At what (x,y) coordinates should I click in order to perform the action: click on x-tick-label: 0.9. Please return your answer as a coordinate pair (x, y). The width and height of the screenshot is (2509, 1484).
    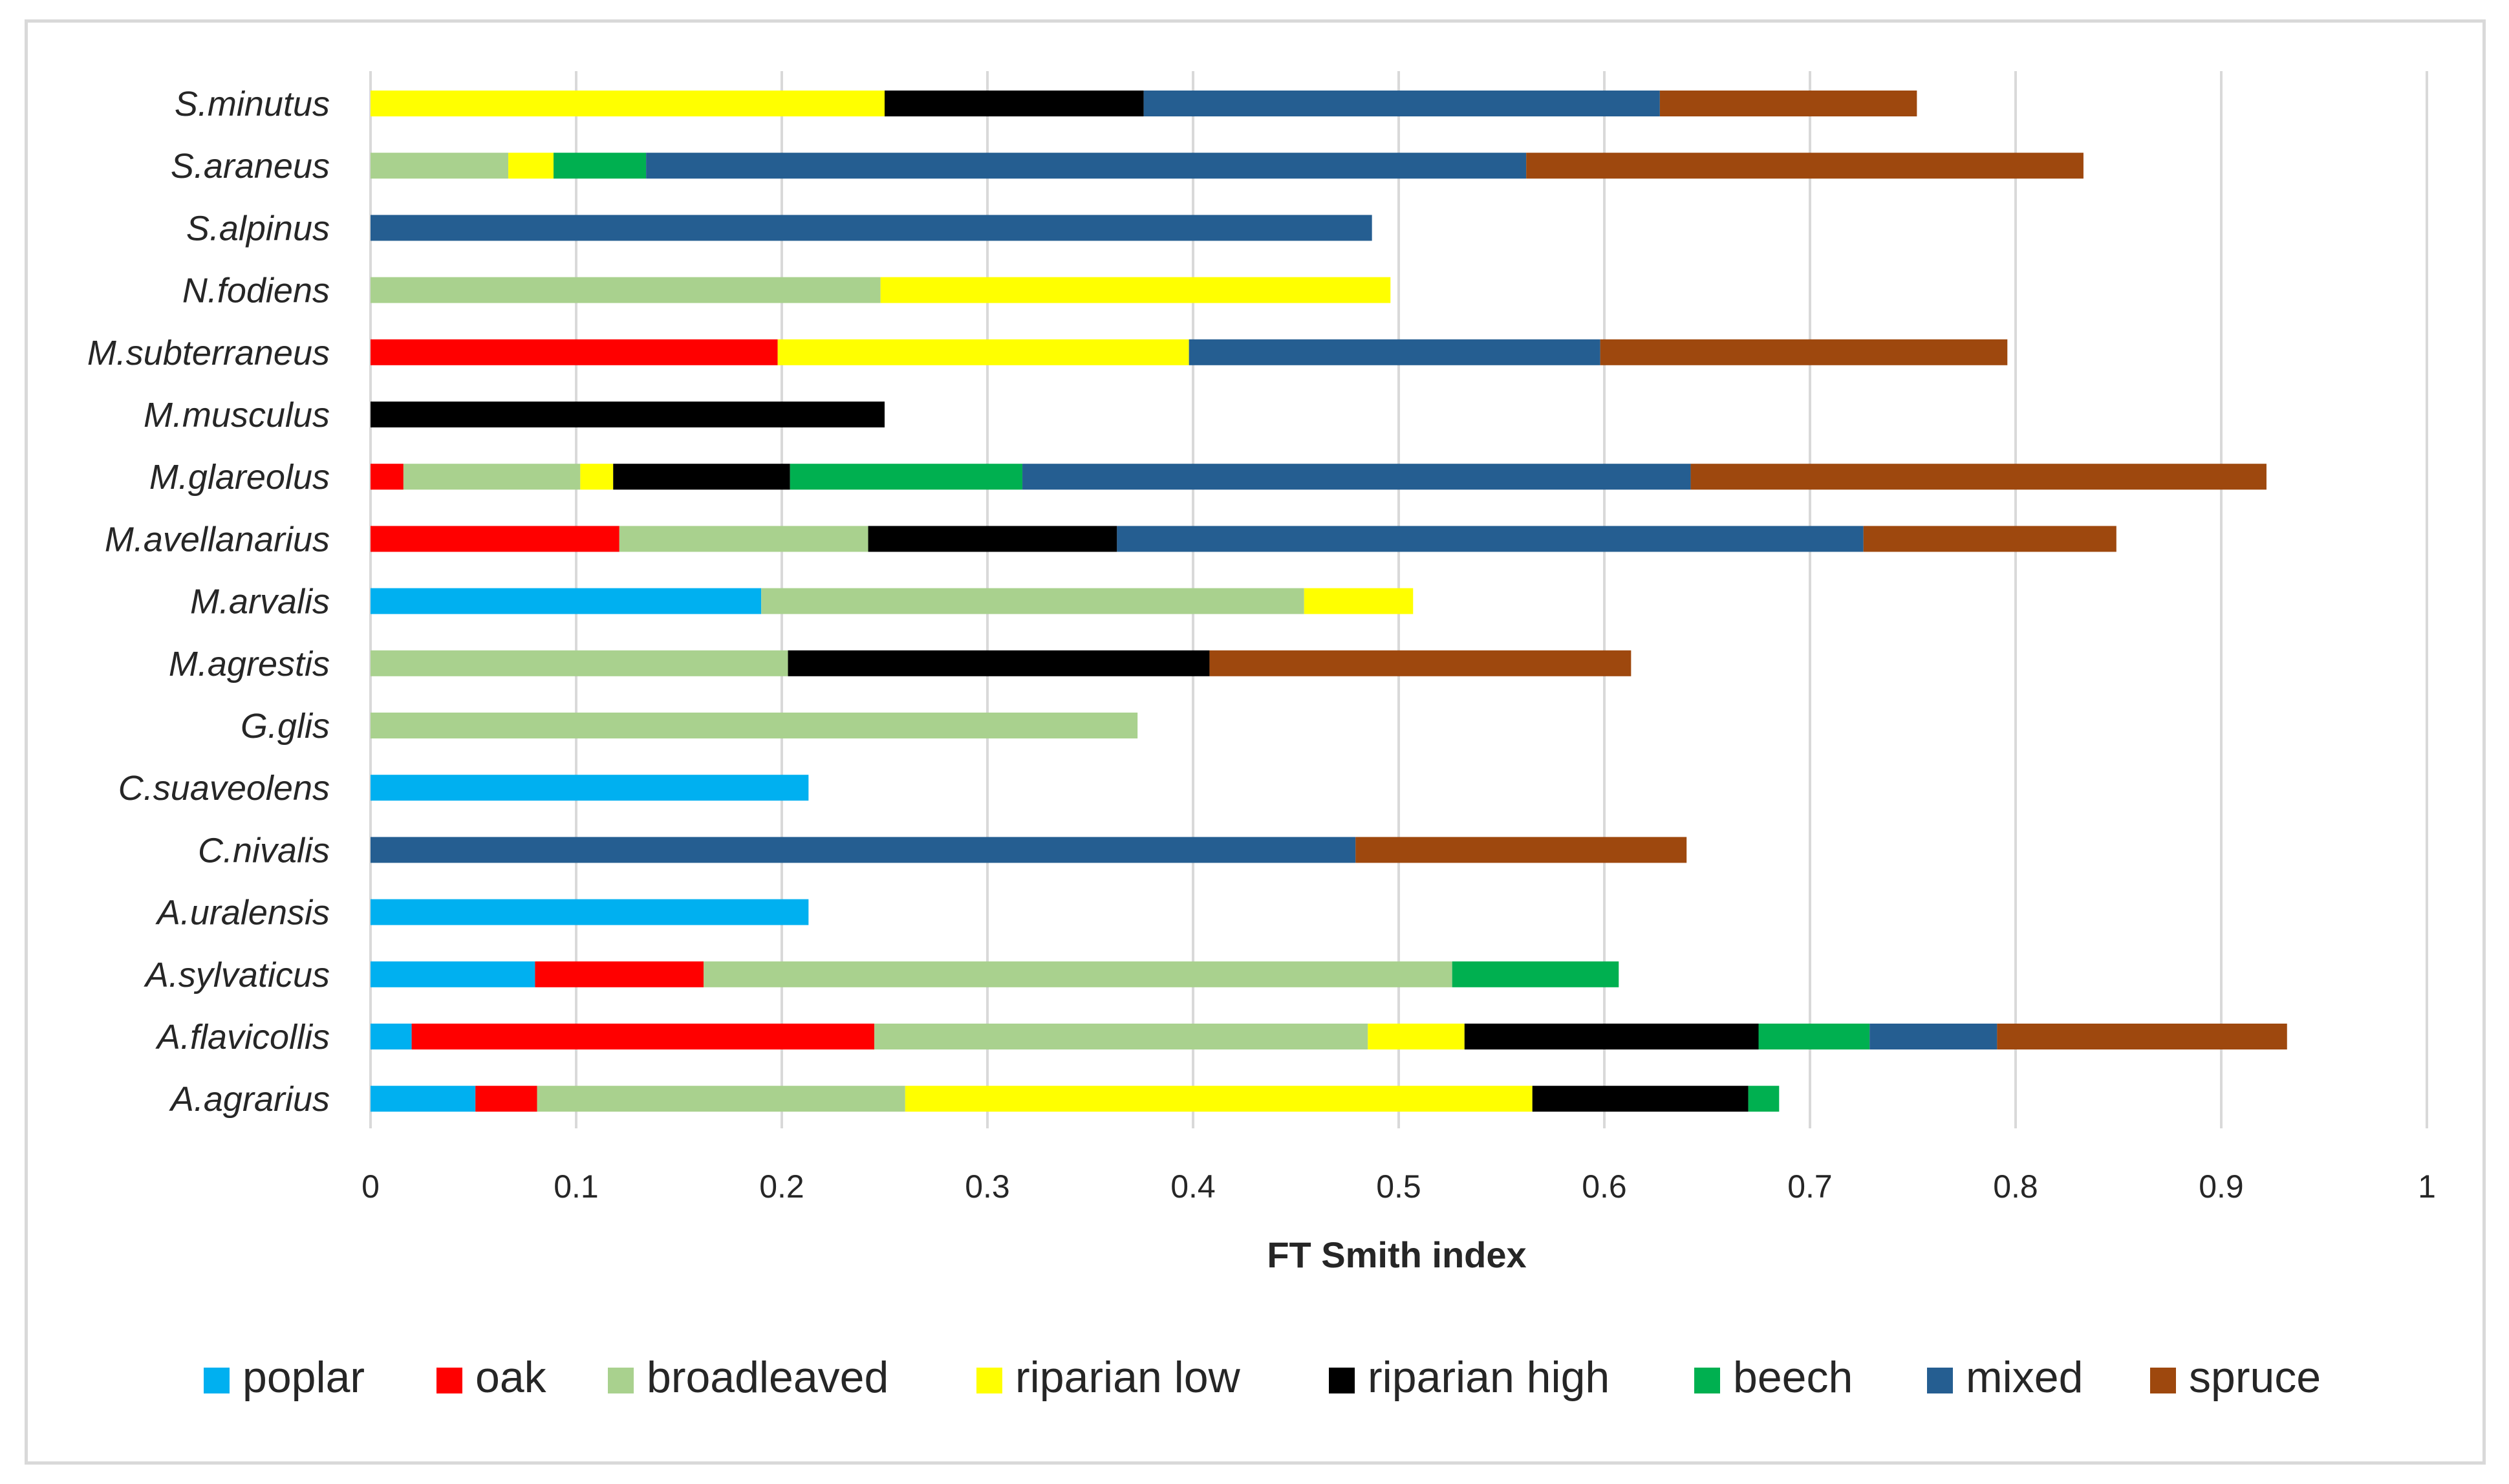
    Looking at the image, I should click on (2222, 1186).